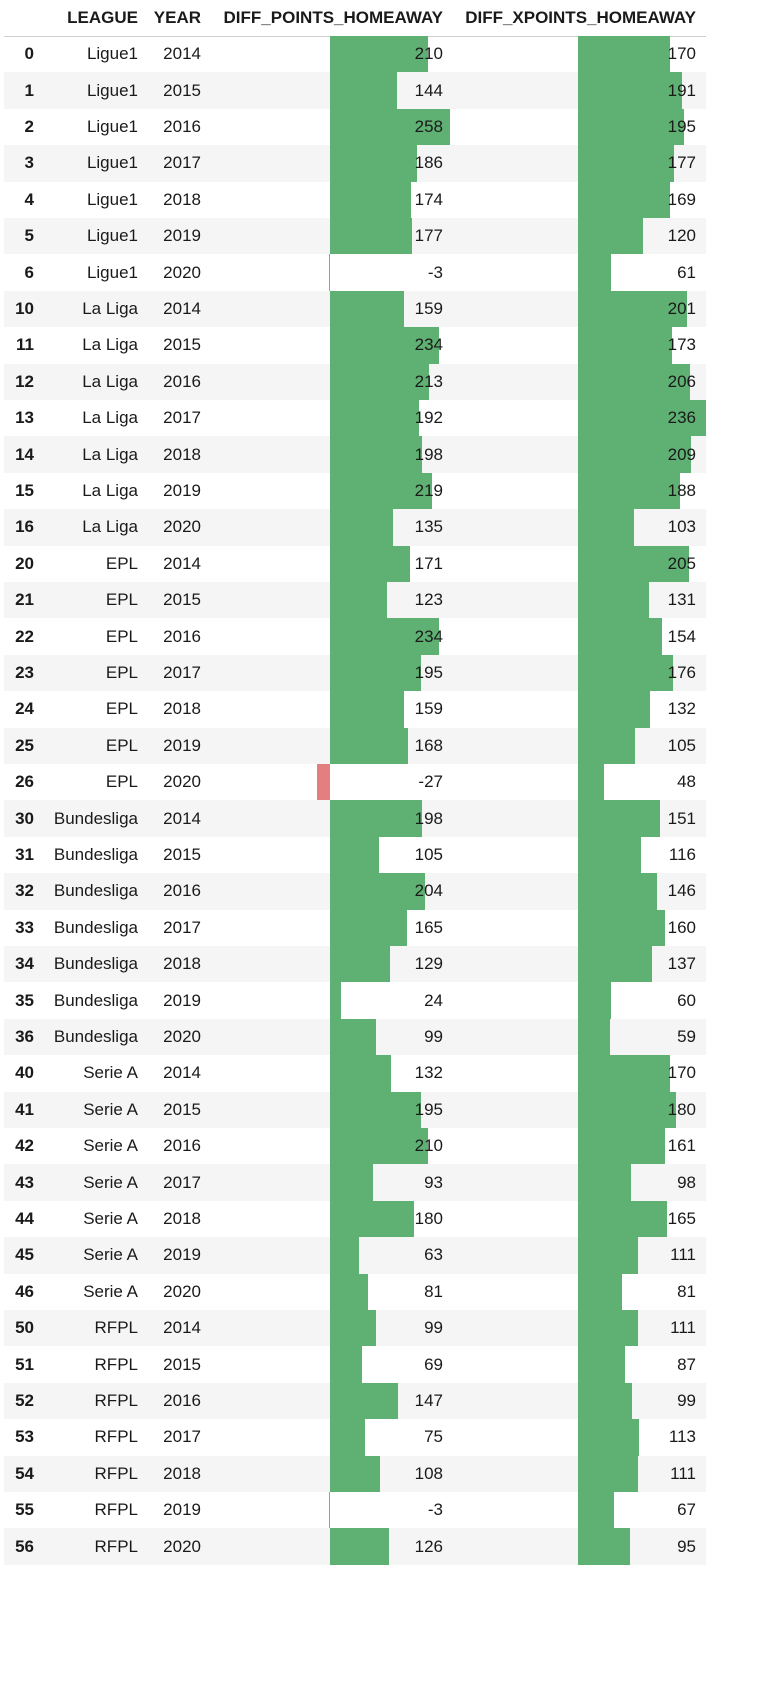 This screenshot has width=762, height=1682. What do you see at coordinates (681, 927) in the screenshot?
I see `diff-xpoints-value: 160` at bounding box center [681, 927].